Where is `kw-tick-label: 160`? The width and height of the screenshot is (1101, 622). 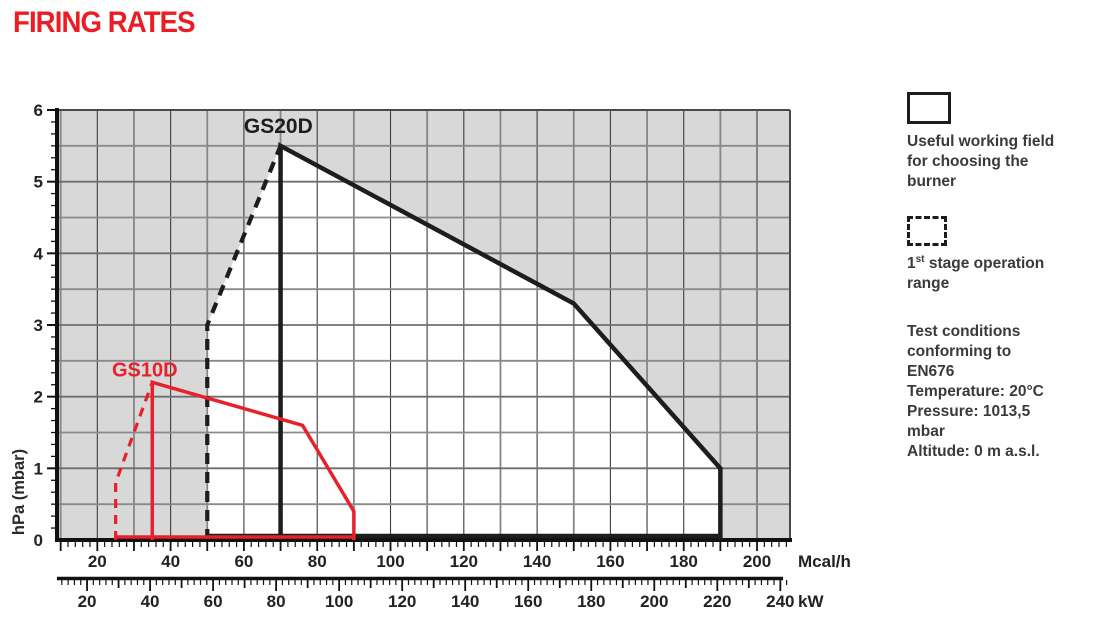
kw-tick-label: 160 is located at coordinates (528, 601).